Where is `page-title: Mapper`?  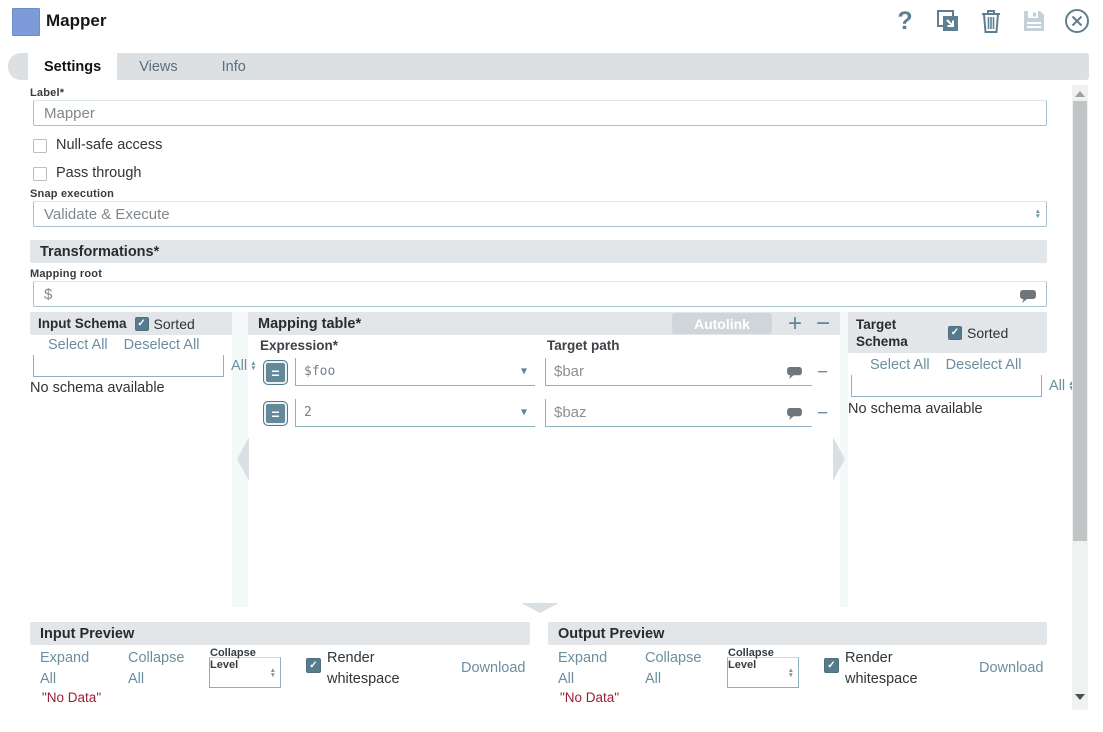
page-title: Mapper is located at coordinates (76, 20).